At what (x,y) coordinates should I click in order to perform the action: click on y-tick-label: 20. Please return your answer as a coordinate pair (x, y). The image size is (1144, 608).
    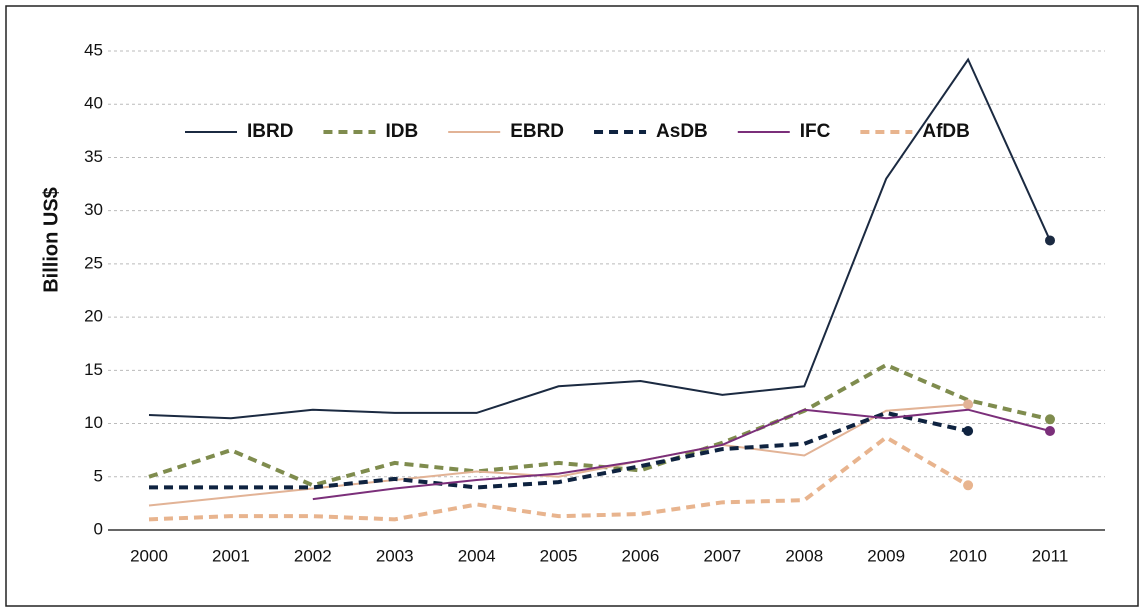
    Looking at the image, I should click on (93, 316).